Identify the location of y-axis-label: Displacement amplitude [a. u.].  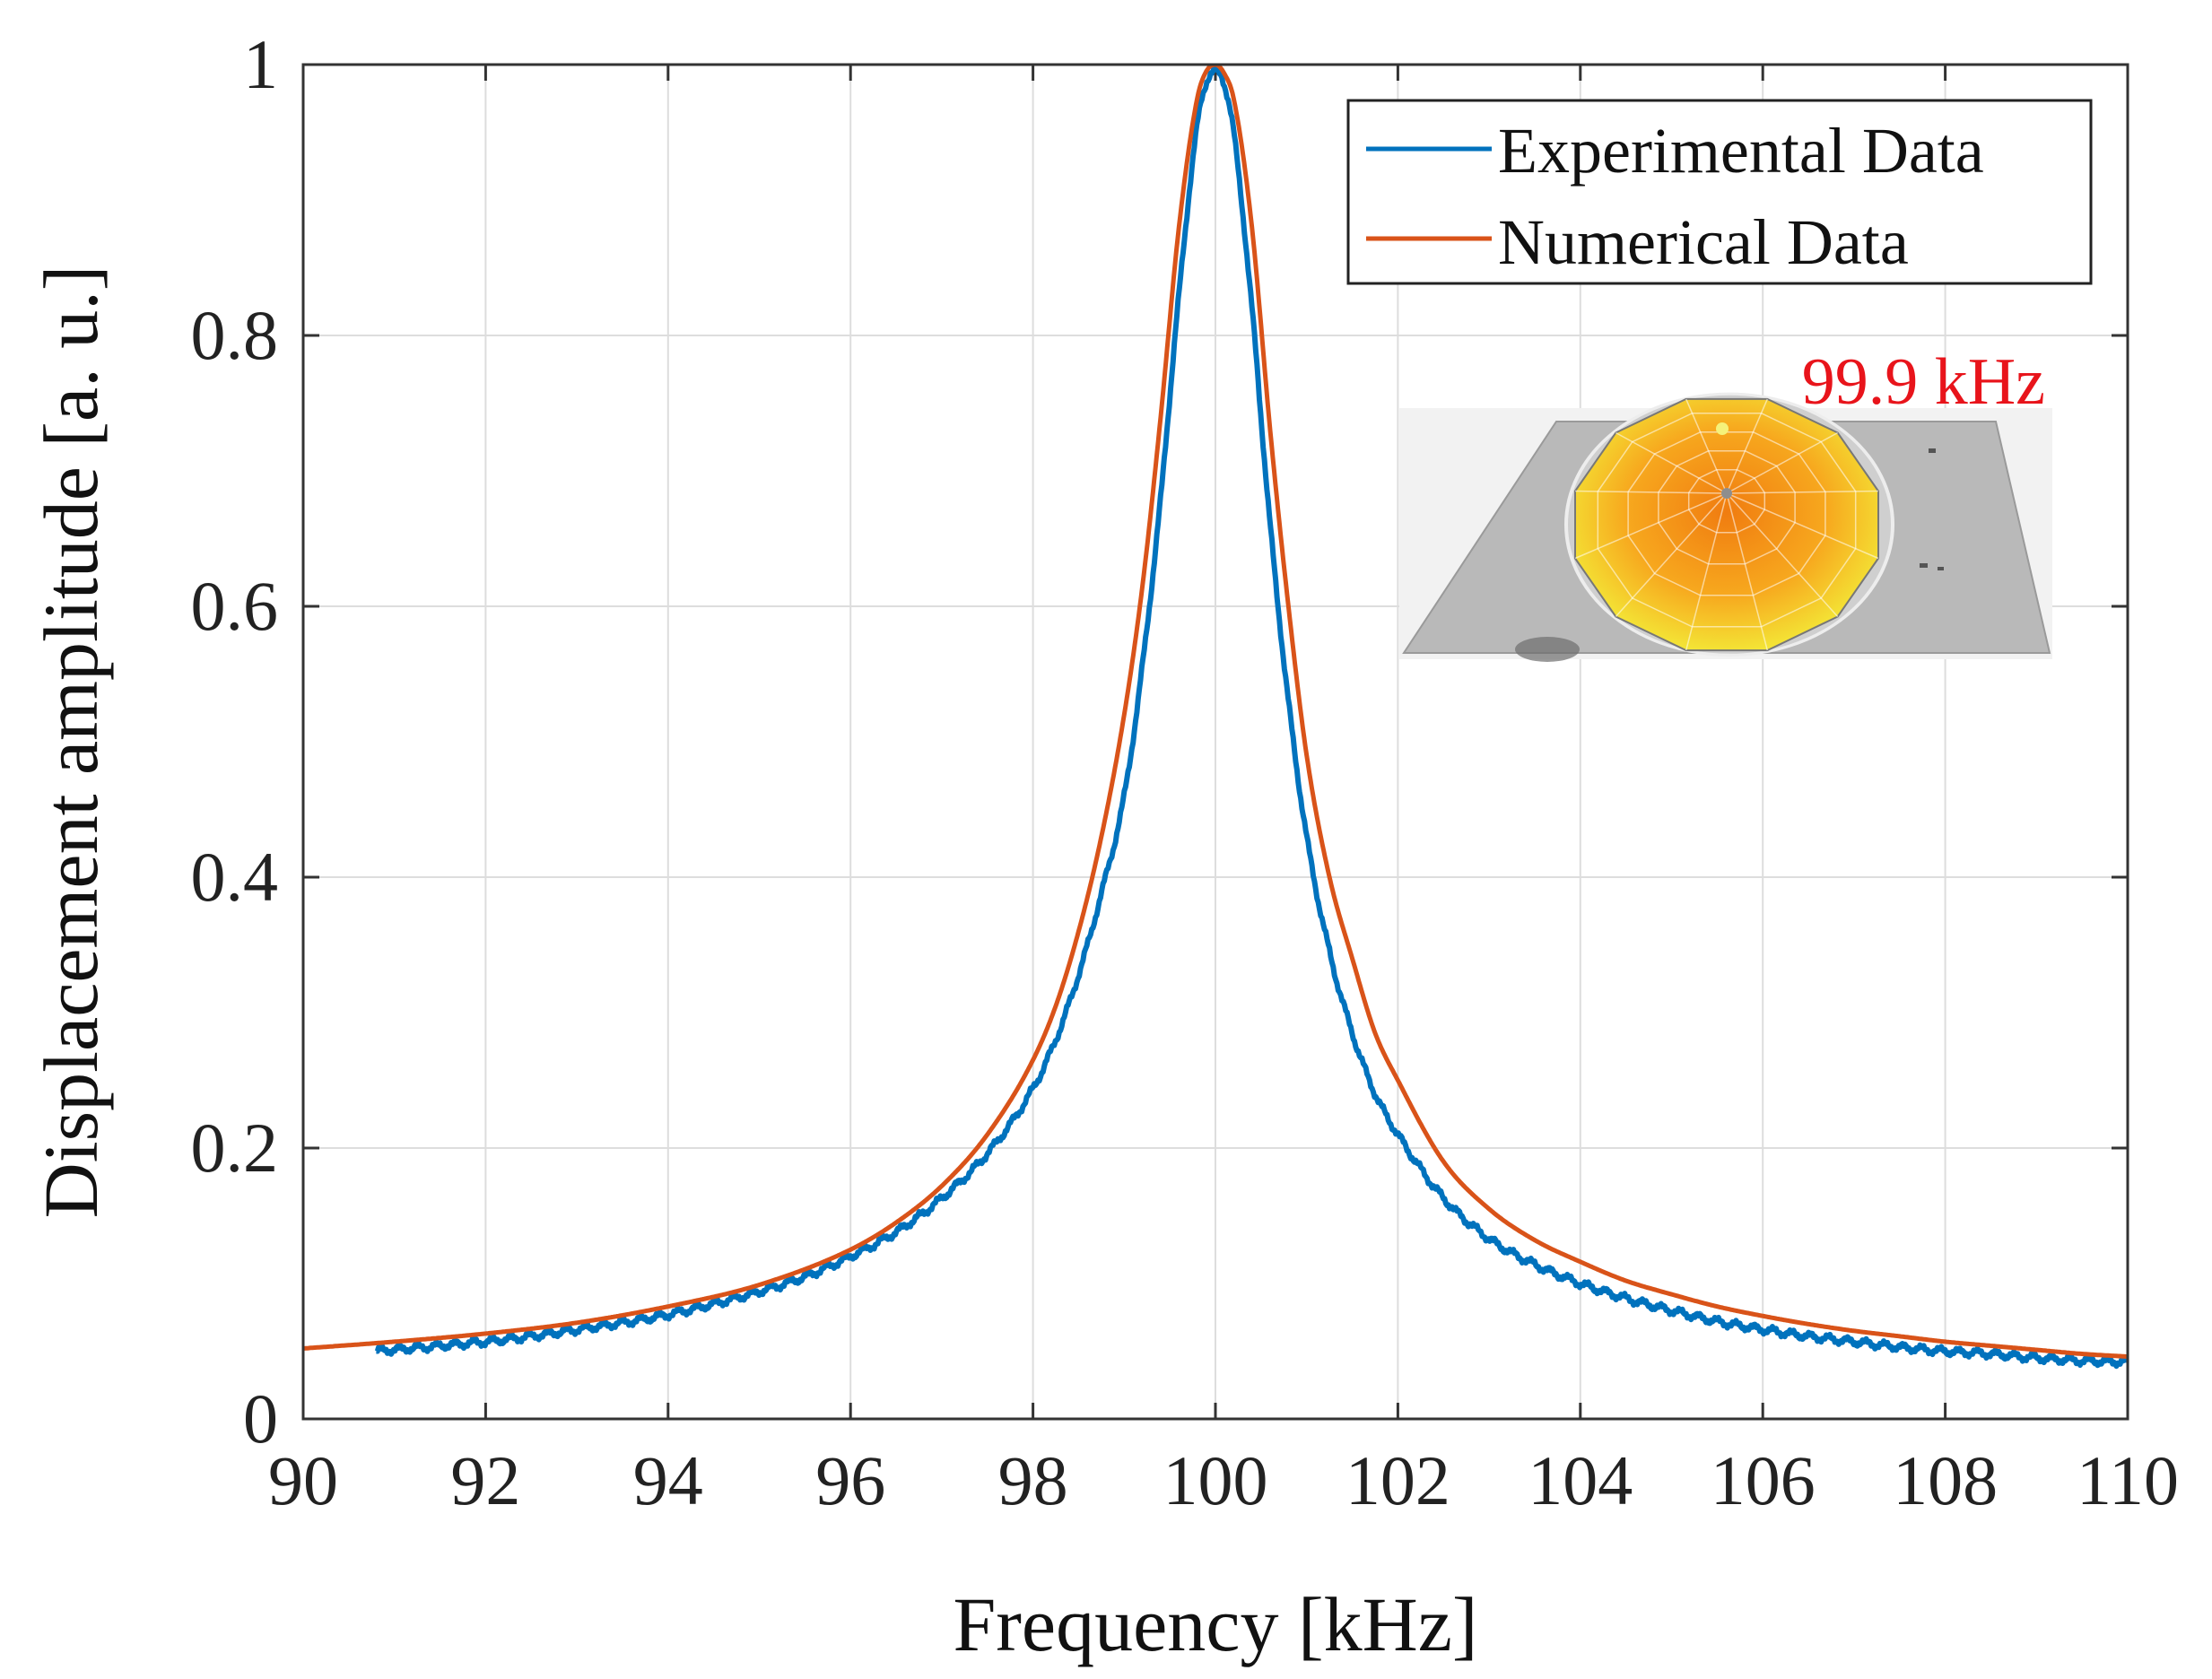
(71, 742).